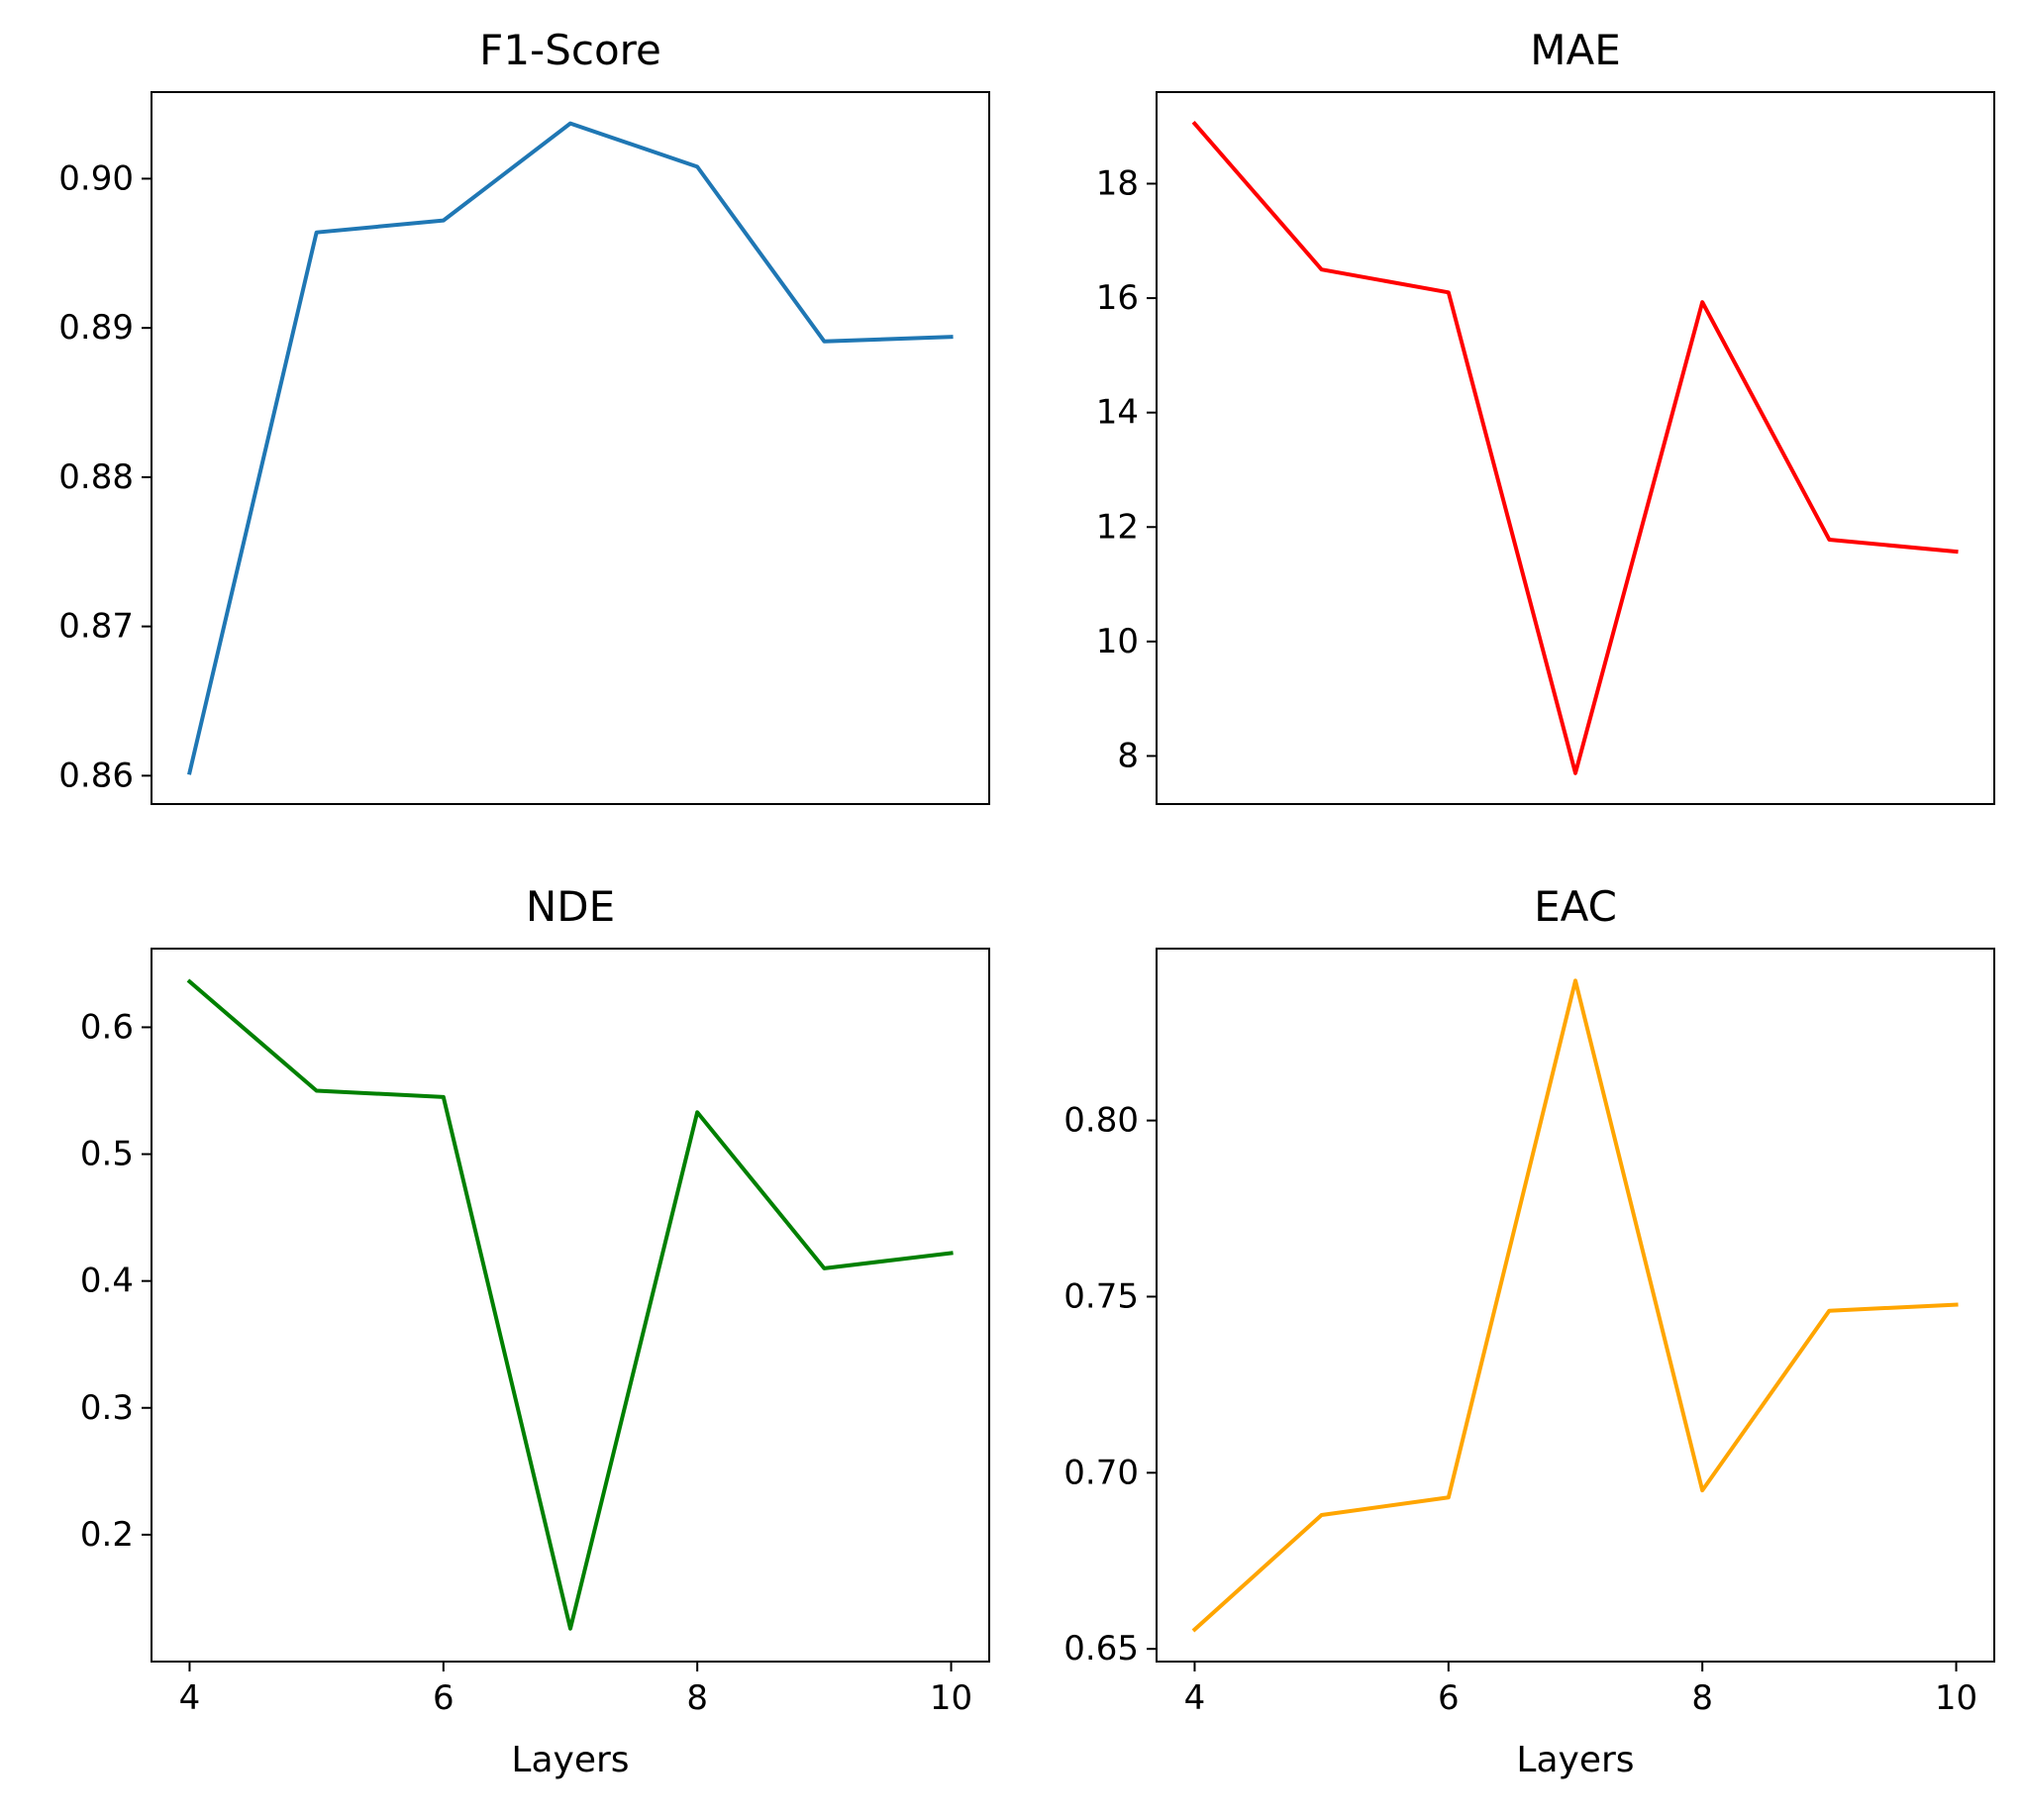 This screenshot has width=2022, height=1820. I want to click on y-tick-label: 0.90, so click(96, 178).